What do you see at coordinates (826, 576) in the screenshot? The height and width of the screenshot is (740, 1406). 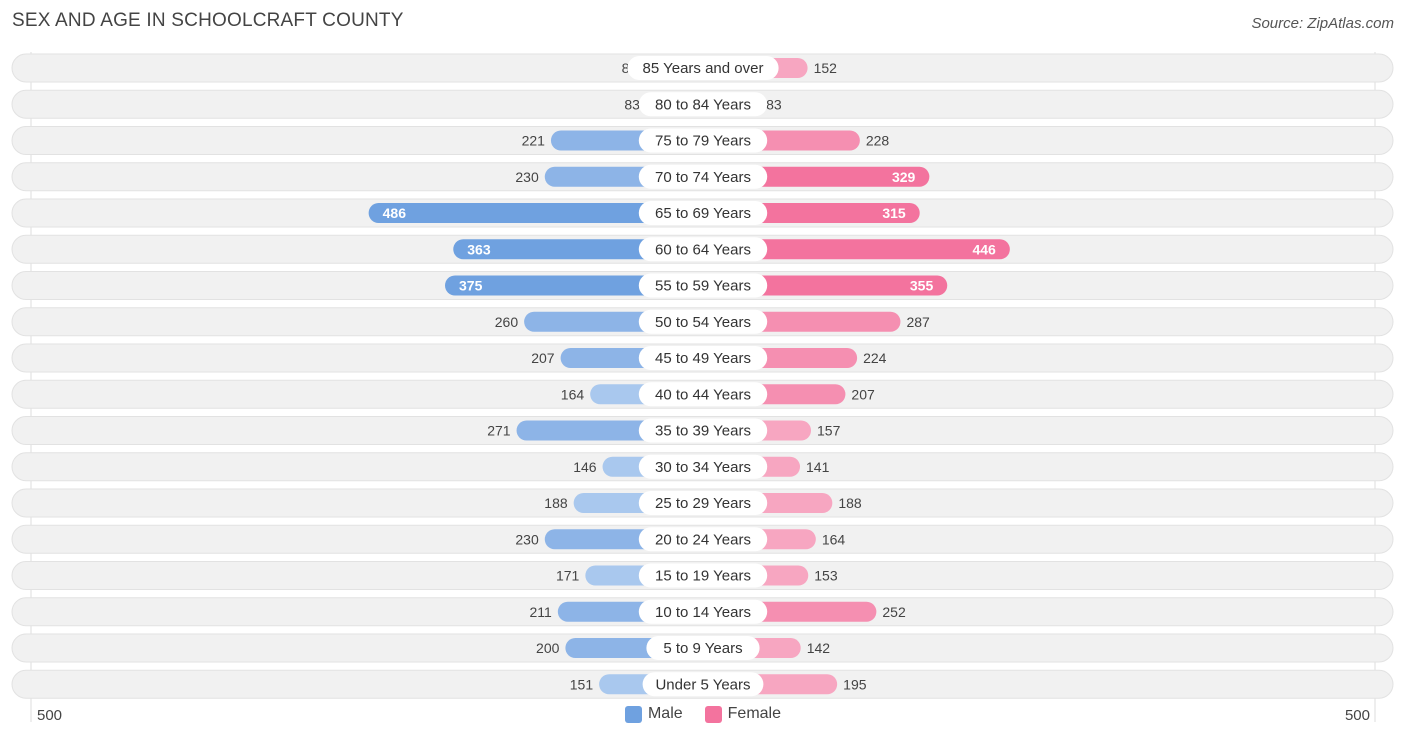 I see `female-value-label: 153` at bounding box center [826, 576].